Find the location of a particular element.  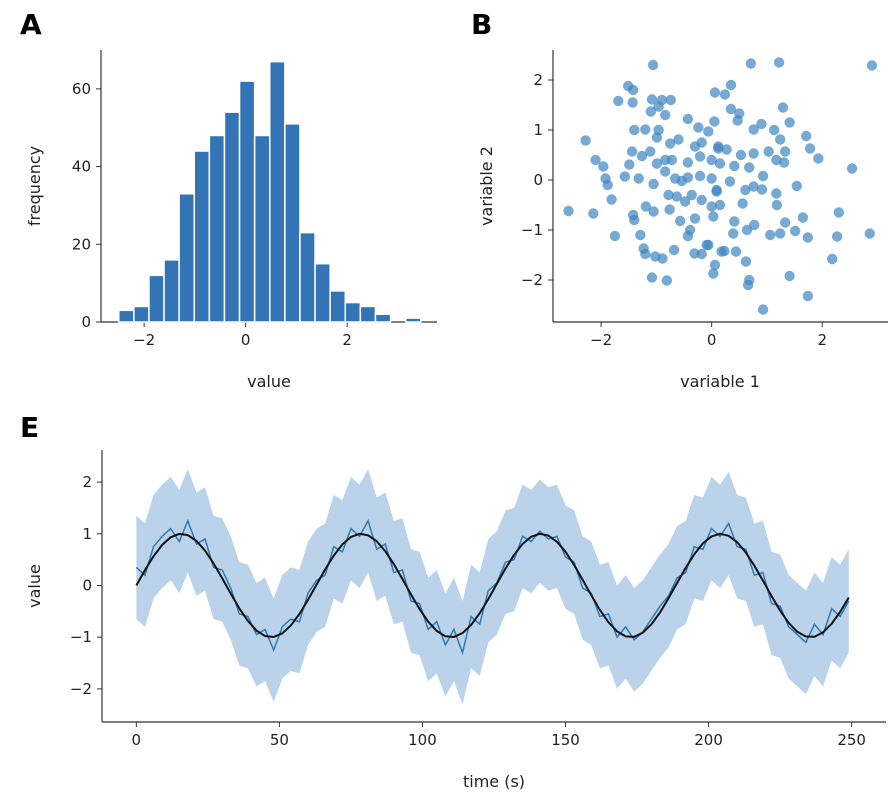

y-tick-label: 0 is located at coordinates (86, 322).